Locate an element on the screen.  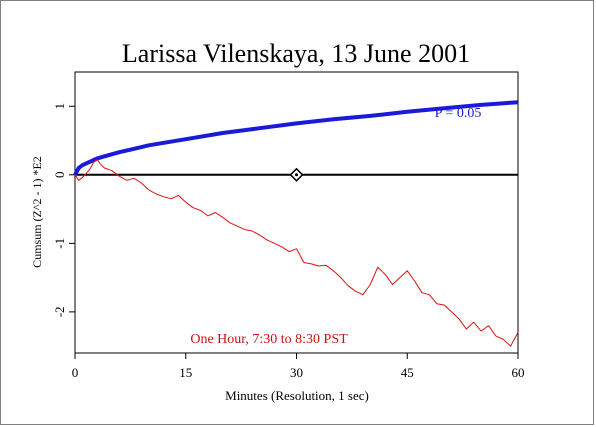
p-value-label: P = 0.05 is located at coordinates (458, 113).